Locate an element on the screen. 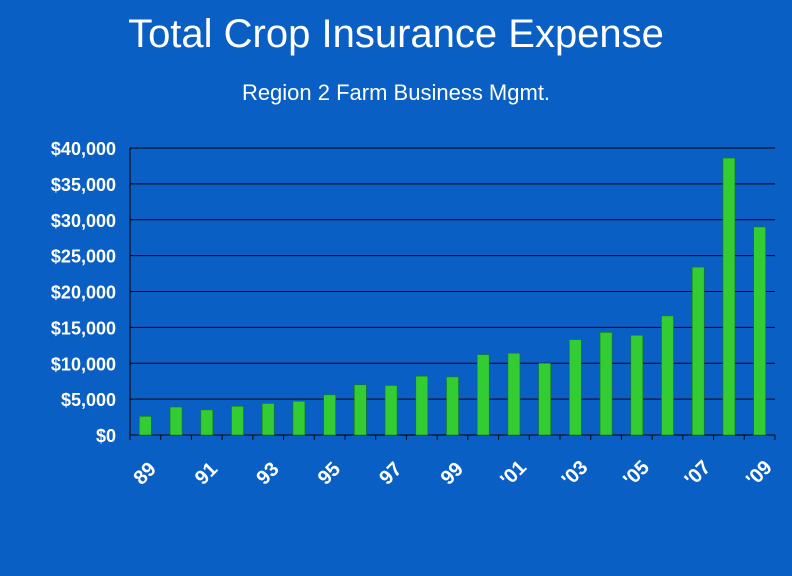  y-tick-label: $10,000 is located at coordinates (83, 364).